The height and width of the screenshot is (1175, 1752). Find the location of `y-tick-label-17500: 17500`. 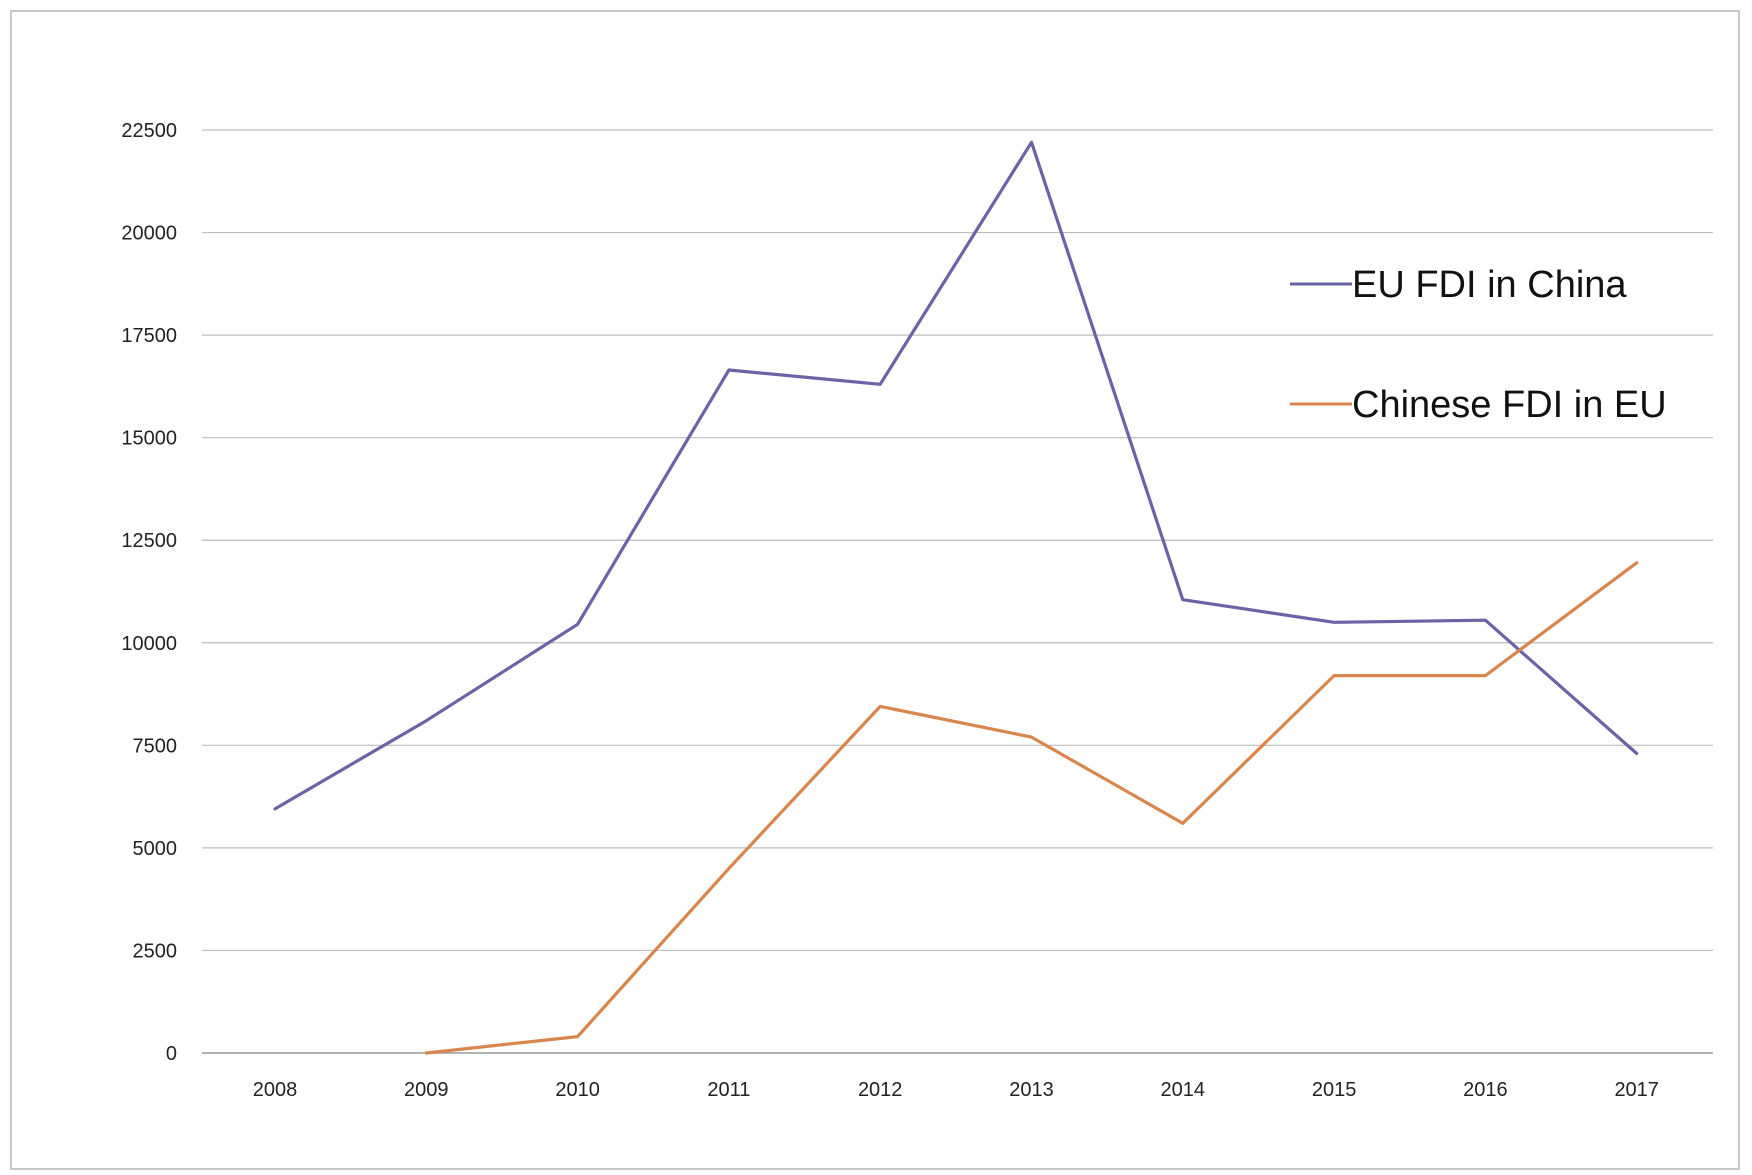

y-tick-label-17500: 17500 is located at coordinates (149, 336).